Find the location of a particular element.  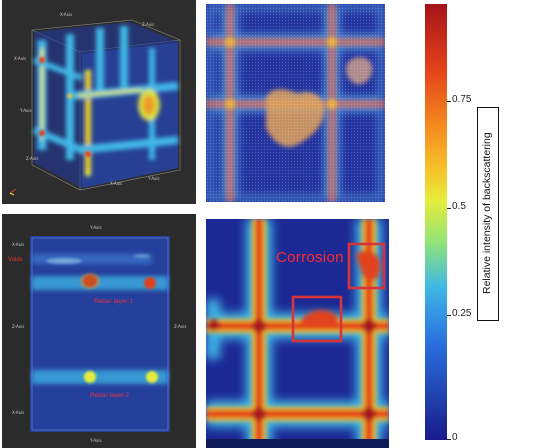

axis-left-lower-label: X-Axis is located at coordinates (18, 412).